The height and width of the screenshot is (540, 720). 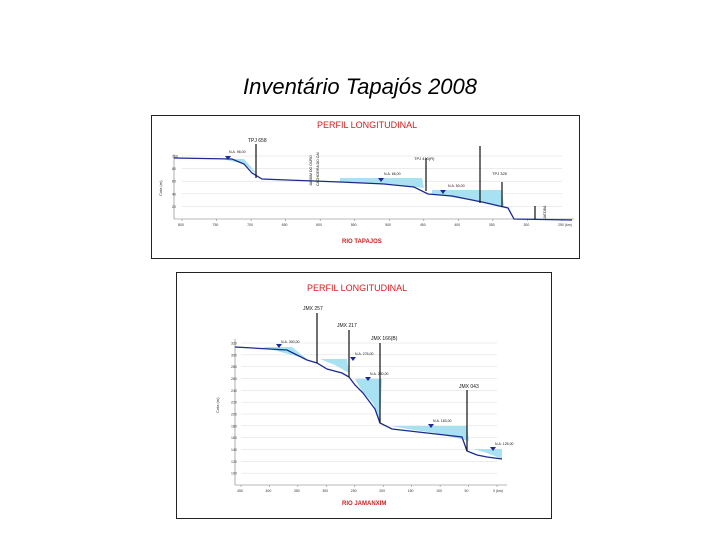 What do you see at coordinates (234, 462) in the screenshot?
I see `y-tick-label: 120` at bounding box center [234, 462].